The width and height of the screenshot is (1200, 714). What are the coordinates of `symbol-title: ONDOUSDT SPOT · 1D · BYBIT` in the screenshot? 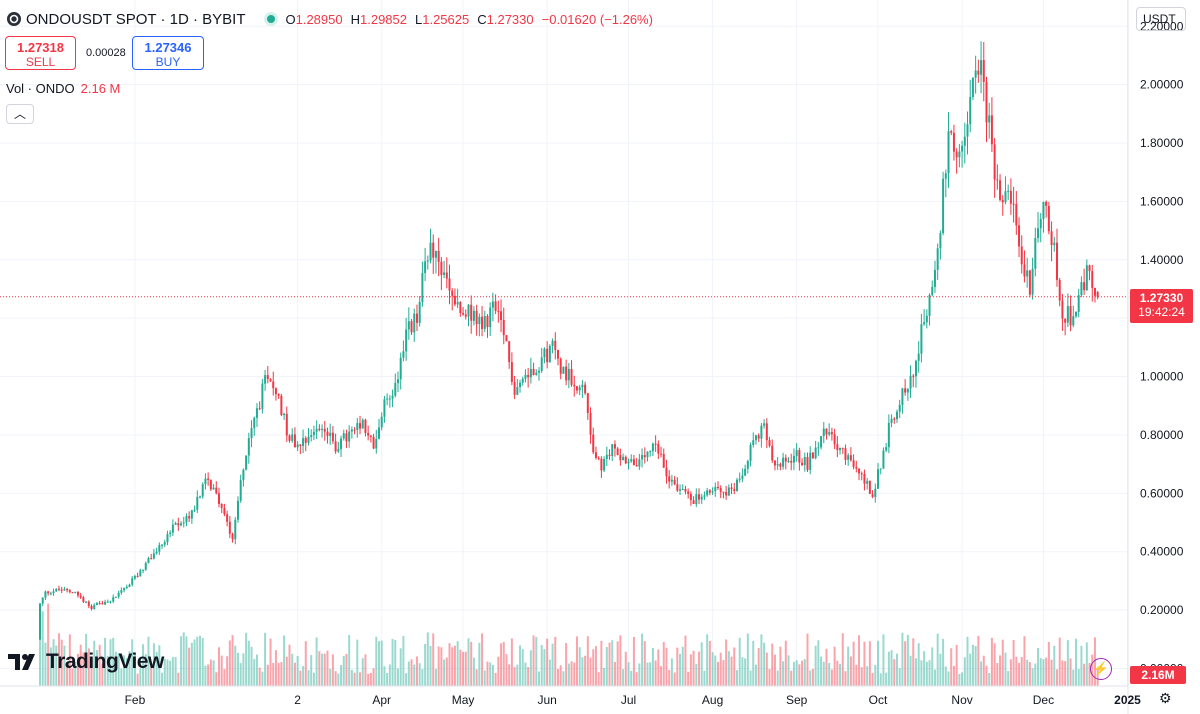 It's located at (136, 19).